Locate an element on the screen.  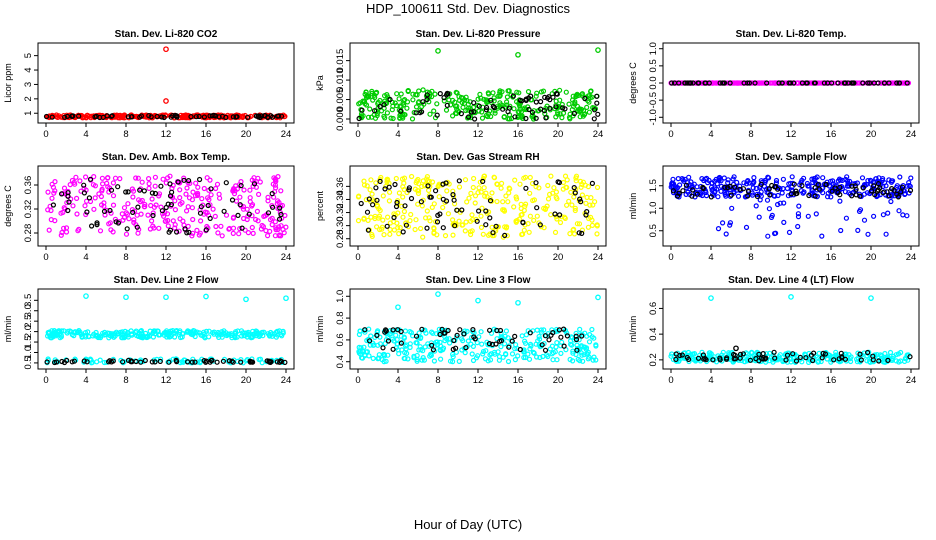
y-axis-label: ml/min is located at coordinates (8, 329).